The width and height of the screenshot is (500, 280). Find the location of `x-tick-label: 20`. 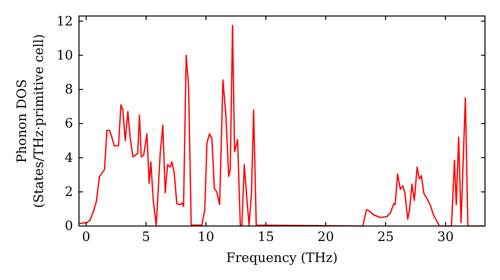

x-tick-label: 20 is located at coordinates (325, 238).